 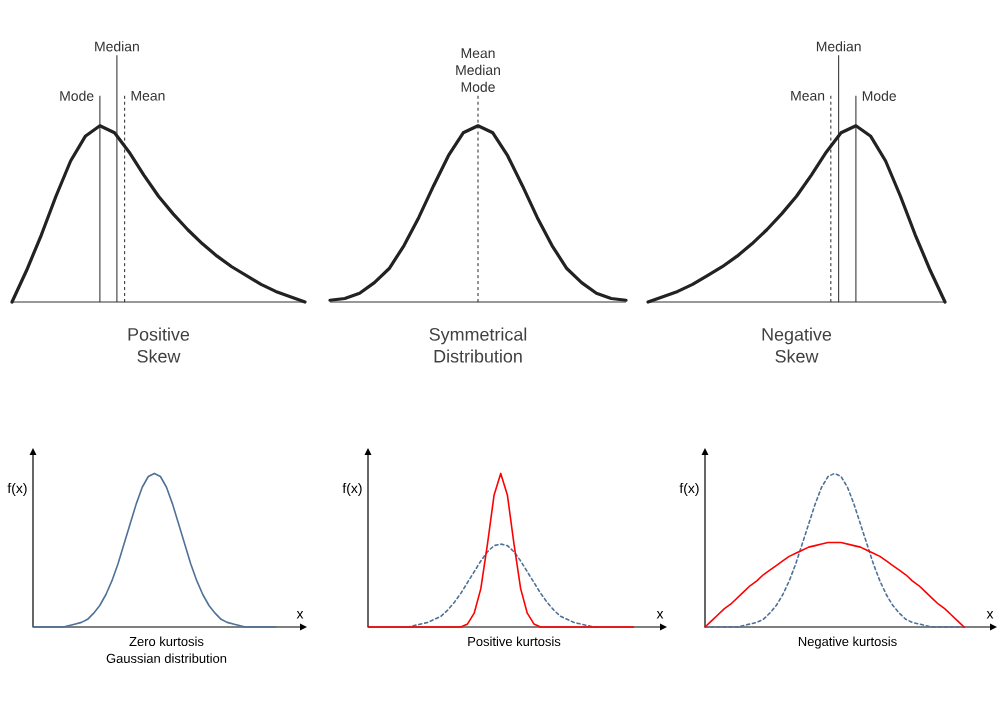 What do you see at coordinates (847, 642) in the screenshot?
I see `text: Negative kurtosis` at bounding box center [847, 642].